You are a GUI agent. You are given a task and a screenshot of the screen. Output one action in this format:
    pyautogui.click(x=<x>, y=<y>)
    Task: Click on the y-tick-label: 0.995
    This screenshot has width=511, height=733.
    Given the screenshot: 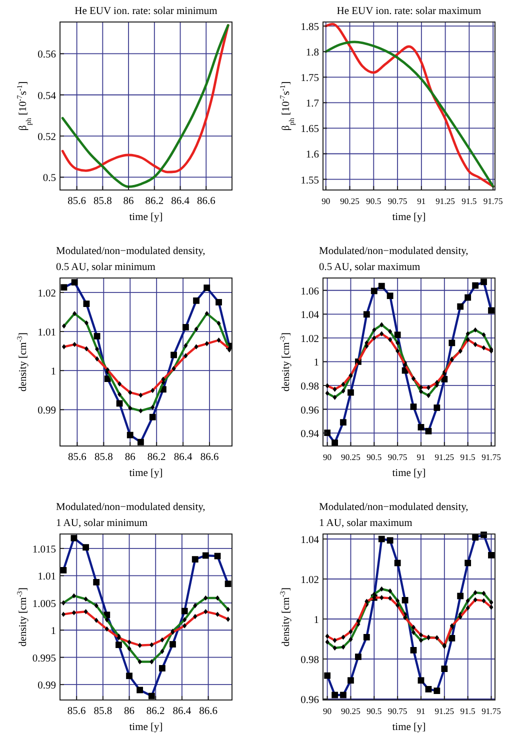 What is the action you would take?
    pyautogui.click(x=44, y=658)
    